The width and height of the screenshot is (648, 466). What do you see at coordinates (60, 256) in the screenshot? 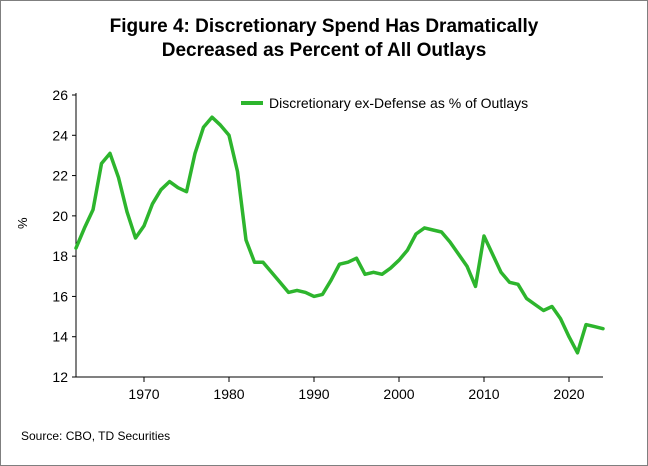
I see `y-tick-label: 18` at bounding box center [60, 256].